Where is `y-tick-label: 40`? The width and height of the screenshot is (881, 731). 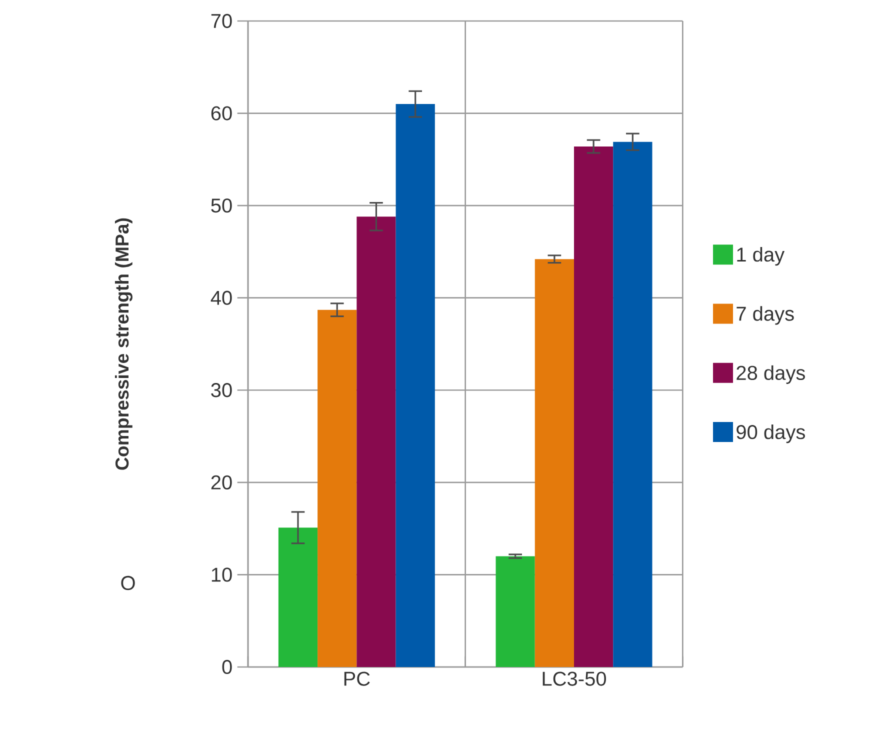
y-tick-label: 40 is located at coordinates (221, 297).